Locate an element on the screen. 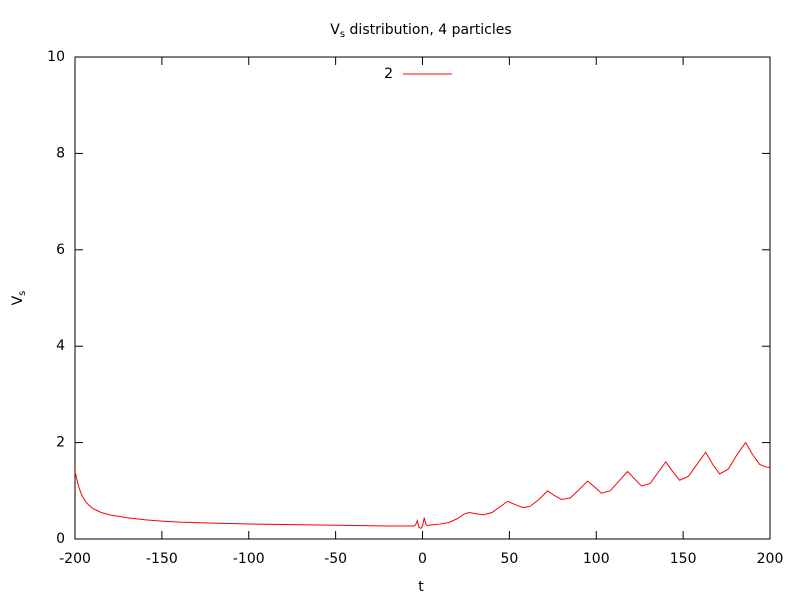 The image size is (800, 600). y-tick-label: 8 is located at coordinates (60, 153).